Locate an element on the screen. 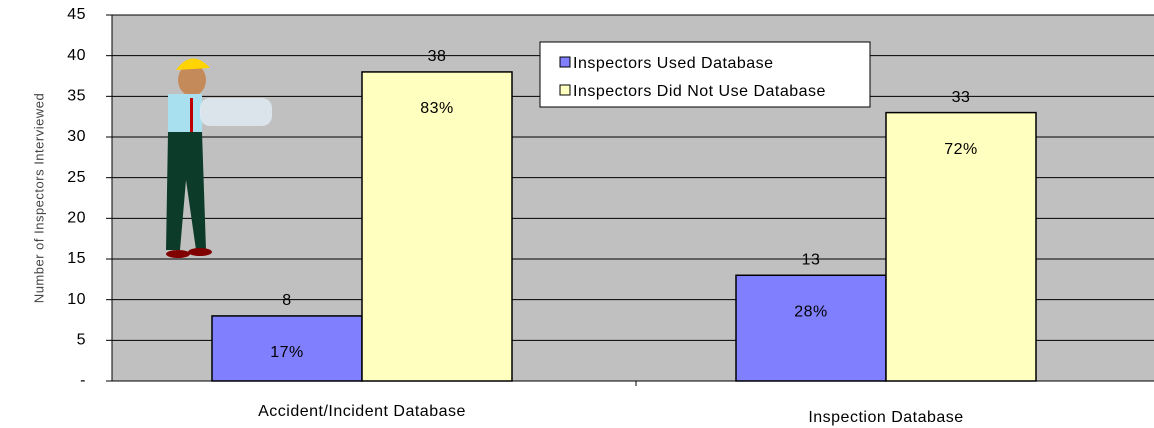 The image size is (1154, 428). y-tick-label: 30 is located at coordinates (76, 136).